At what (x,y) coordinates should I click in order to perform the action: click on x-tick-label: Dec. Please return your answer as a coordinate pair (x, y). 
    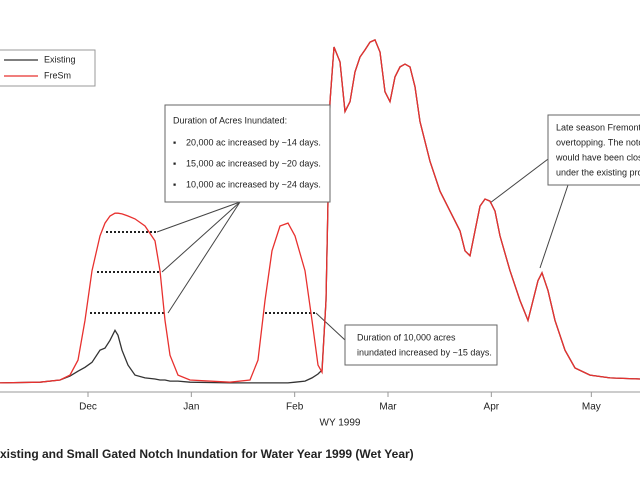
    Looking at the image, I should click on (88, 407).